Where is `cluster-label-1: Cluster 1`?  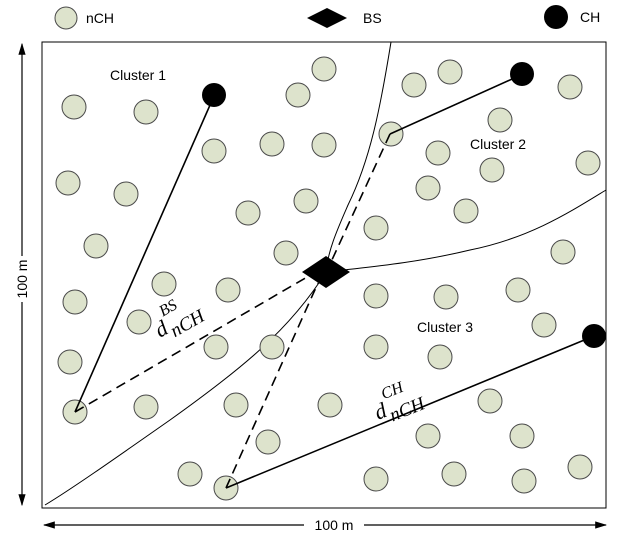
cluster-label-1: Cluster 1 is located at coordinates (138, 75).